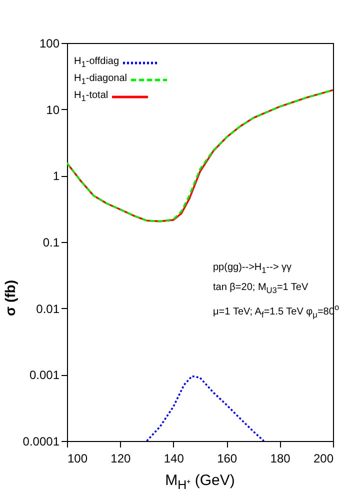 Image resolution: width=350 pixels, height=500 pixels. What do you see at coordinates (205, 408) in the screenshot?
I see `line-series` at bounding box center [205, 408].